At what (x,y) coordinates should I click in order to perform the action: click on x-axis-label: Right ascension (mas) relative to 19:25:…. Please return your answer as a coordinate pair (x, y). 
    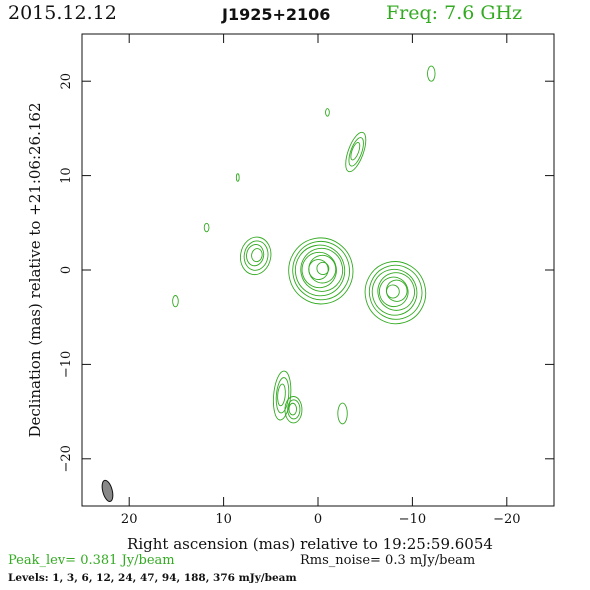
    Looking at the image, I should click on (310, 544).